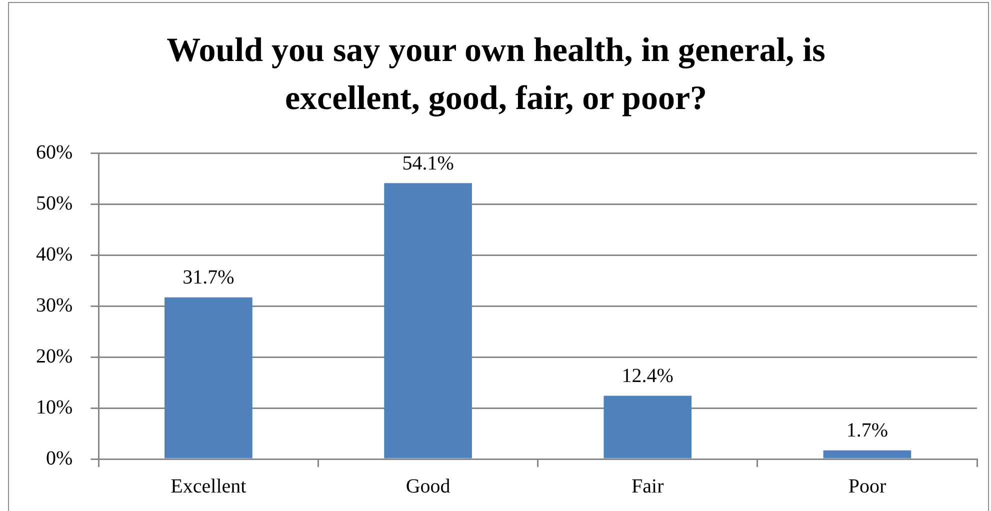  What do you see at coordinates (208, 486) in the screenshot?
I see `x-tick-label: Excellent` at bounding box center [208, 486].